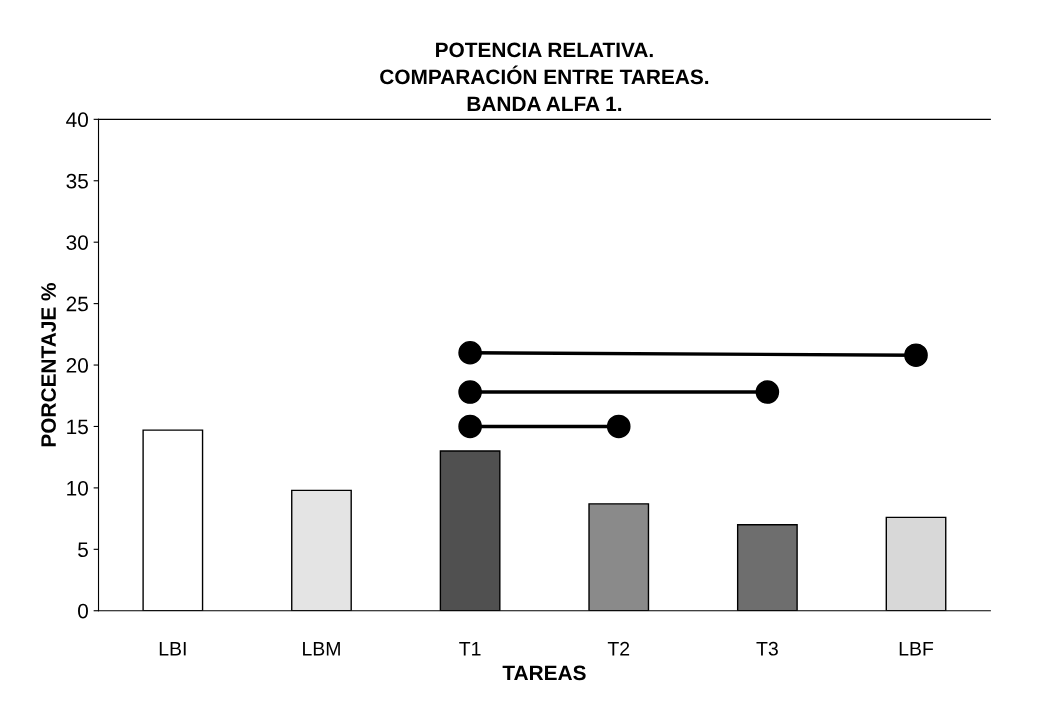  What do you see at coordinates (77, 427) in the screenshot?
I see `y-tick-label: 15` at bounding box center [77, 427].